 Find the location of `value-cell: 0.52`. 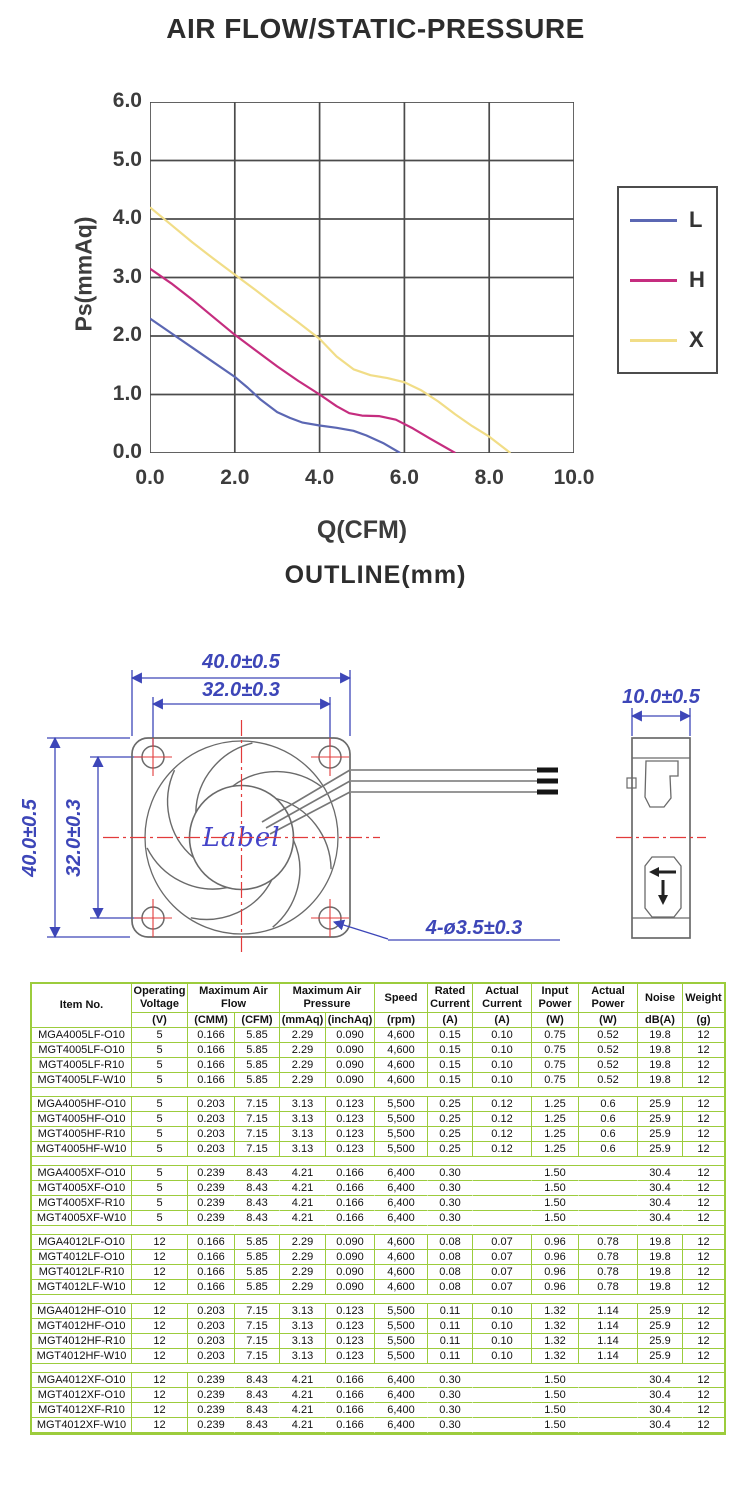

value-cell: 0.52 is located at coordinates (608, 1080).